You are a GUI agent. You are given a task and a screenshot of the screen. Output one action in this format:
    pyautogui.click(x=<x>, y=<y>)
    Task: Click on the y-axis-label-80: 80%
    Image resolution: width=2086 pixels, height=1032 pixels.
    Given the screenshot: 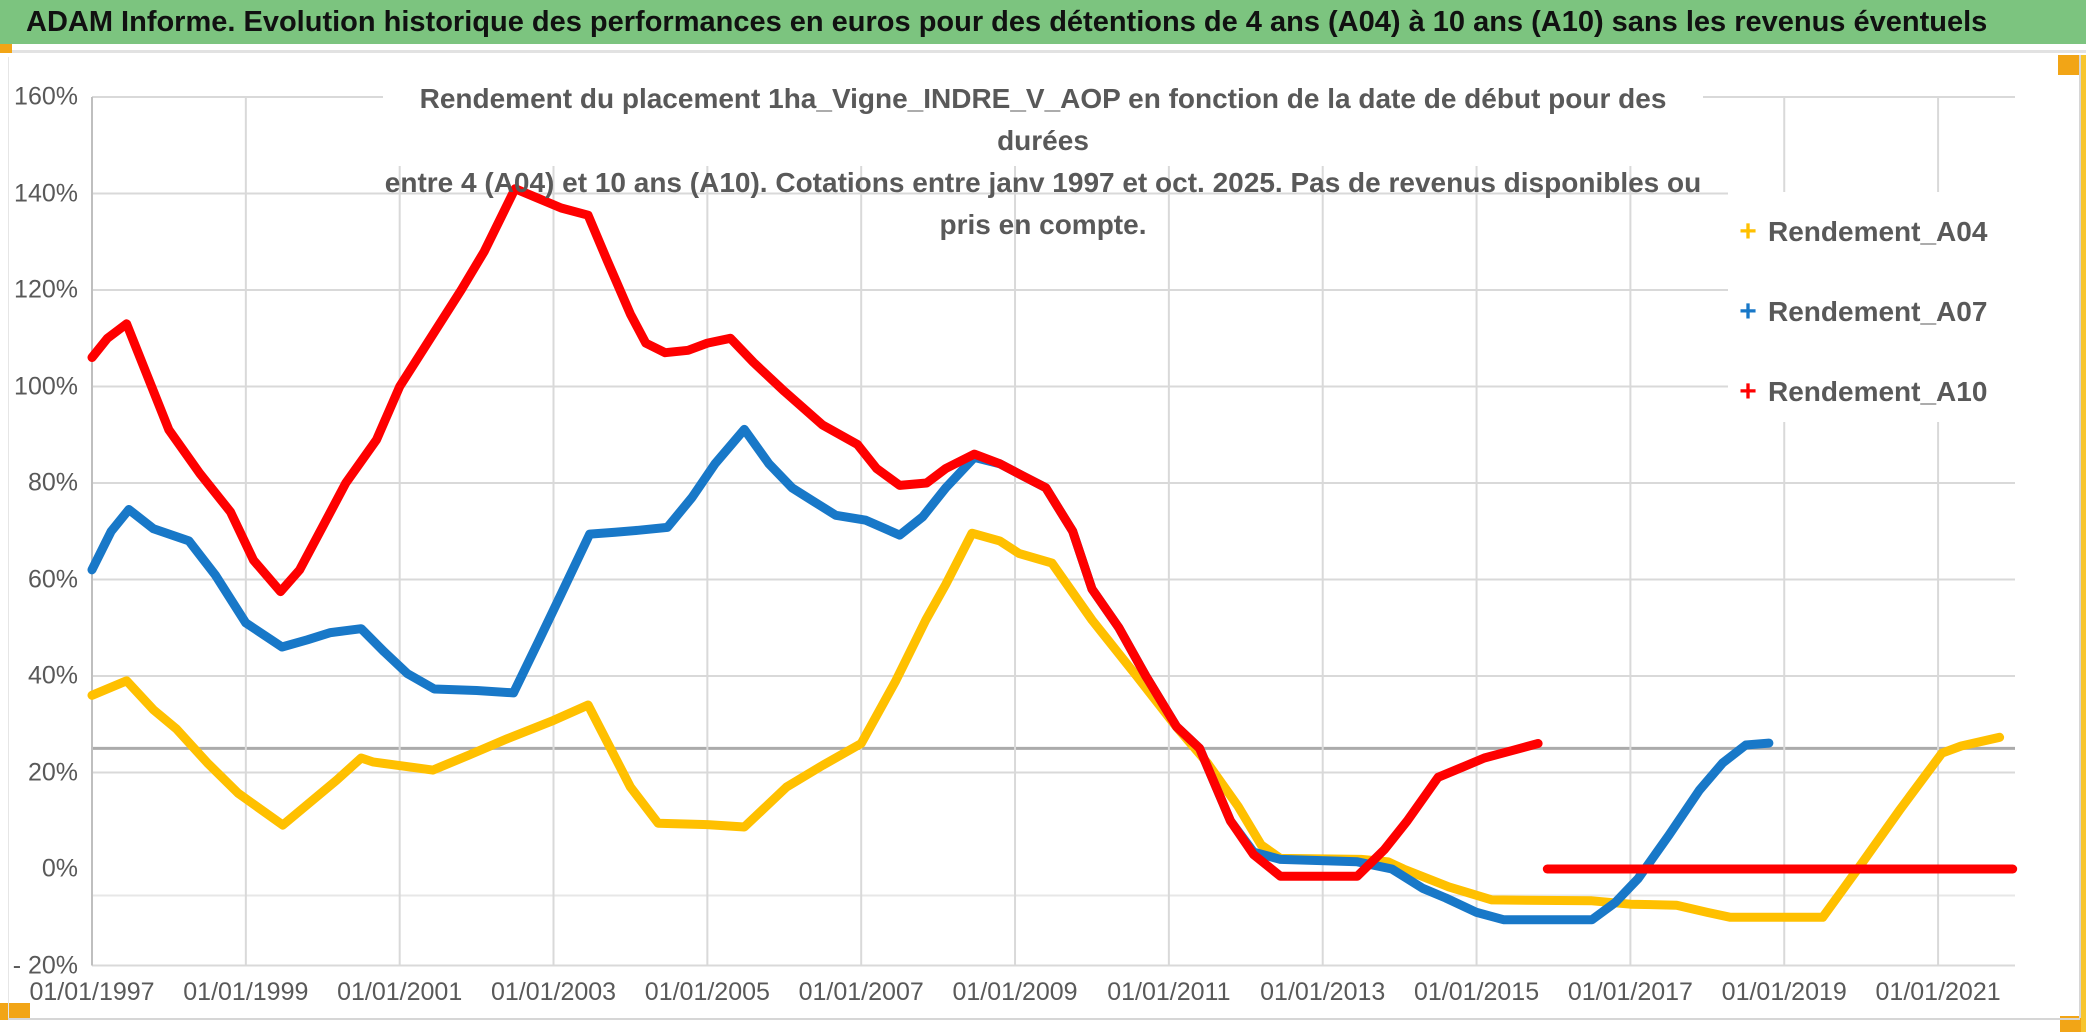 What is the action you would take?
    pyautogui.click(x=52, y=482)
    